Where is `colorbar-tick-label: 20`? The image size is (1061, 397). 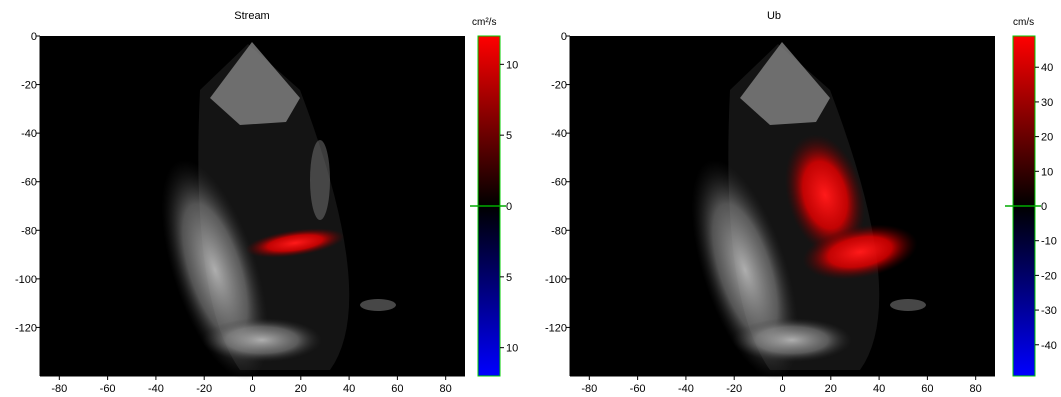 colorbar-tick-label: 20 is located at coordinates (1047, 138).